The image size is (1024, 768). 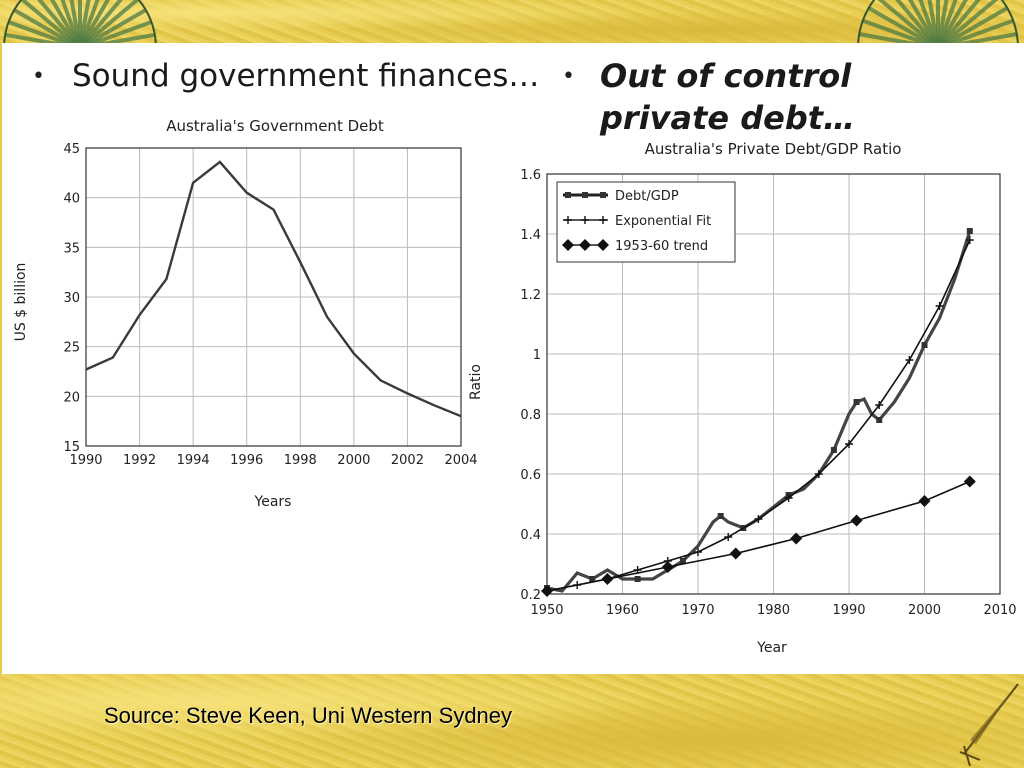 I want to click on y-tick-label: 40, so click(x=71, y=199).